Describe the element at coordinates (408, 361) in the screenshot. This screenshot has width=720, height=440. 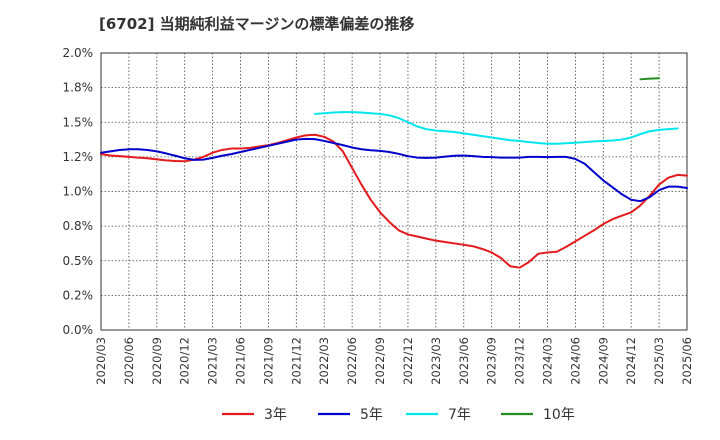
I see `x-tick-label: 2022/12` at that location.